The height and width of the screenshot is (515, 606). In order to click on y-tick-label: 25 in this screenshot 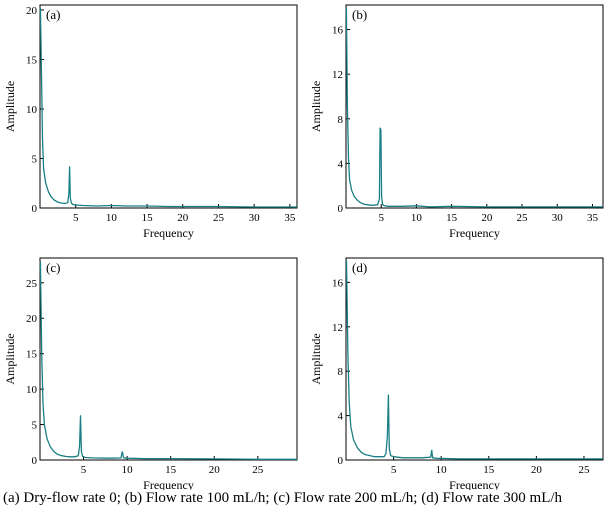, I will do `click(32, 284)`.